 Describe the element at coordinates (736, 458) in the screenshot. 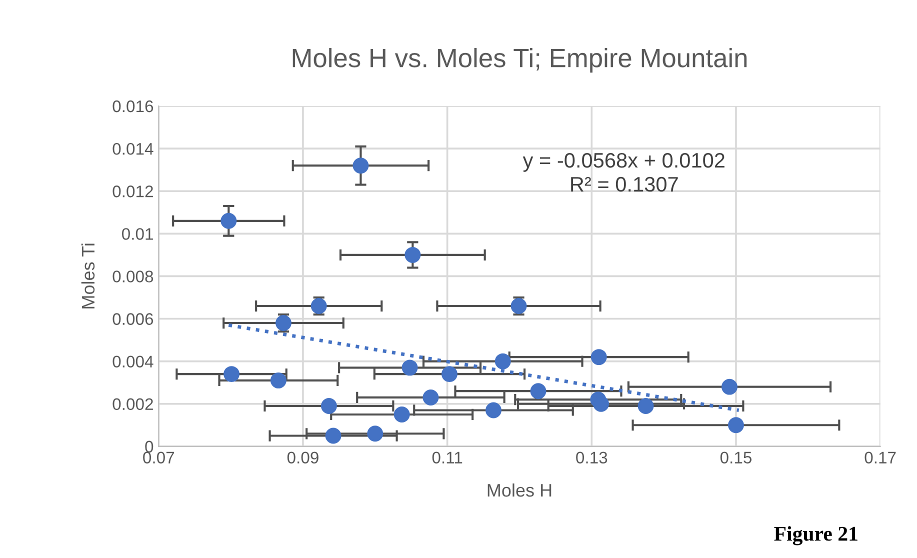

I see `x-tick-label: 0.15` at that location.